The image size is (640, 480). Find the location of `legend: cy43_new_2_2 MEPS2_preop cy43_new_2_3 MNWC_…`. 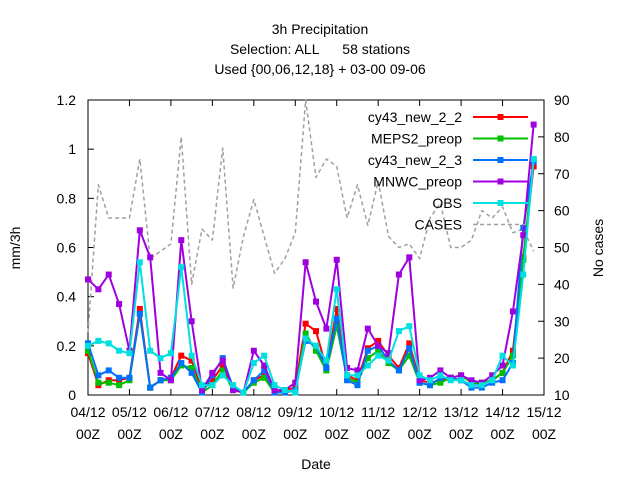

legend: cy43_new_2_2 MEPS2_preop cy43_new_2_3 MNWC_… is located at coordinates (448, 171).